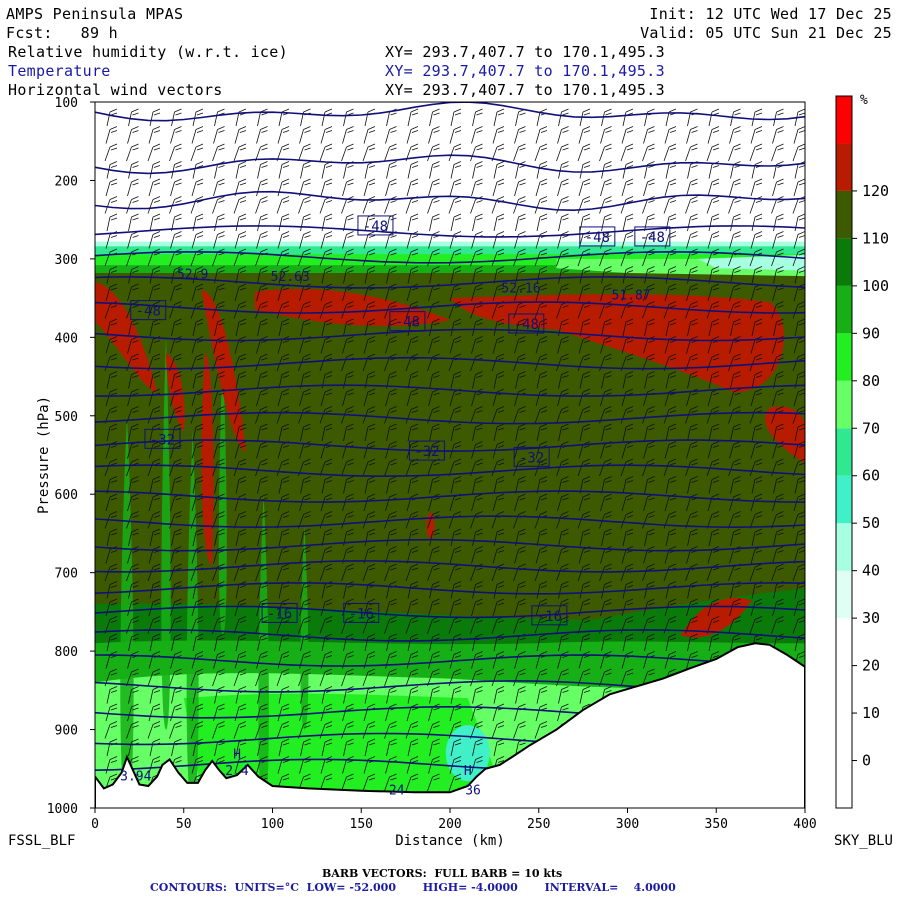 The width and height of the screenshot is (900, 900). I want to click on y-axis-title: Pressure (hPa), so click(44, 455).